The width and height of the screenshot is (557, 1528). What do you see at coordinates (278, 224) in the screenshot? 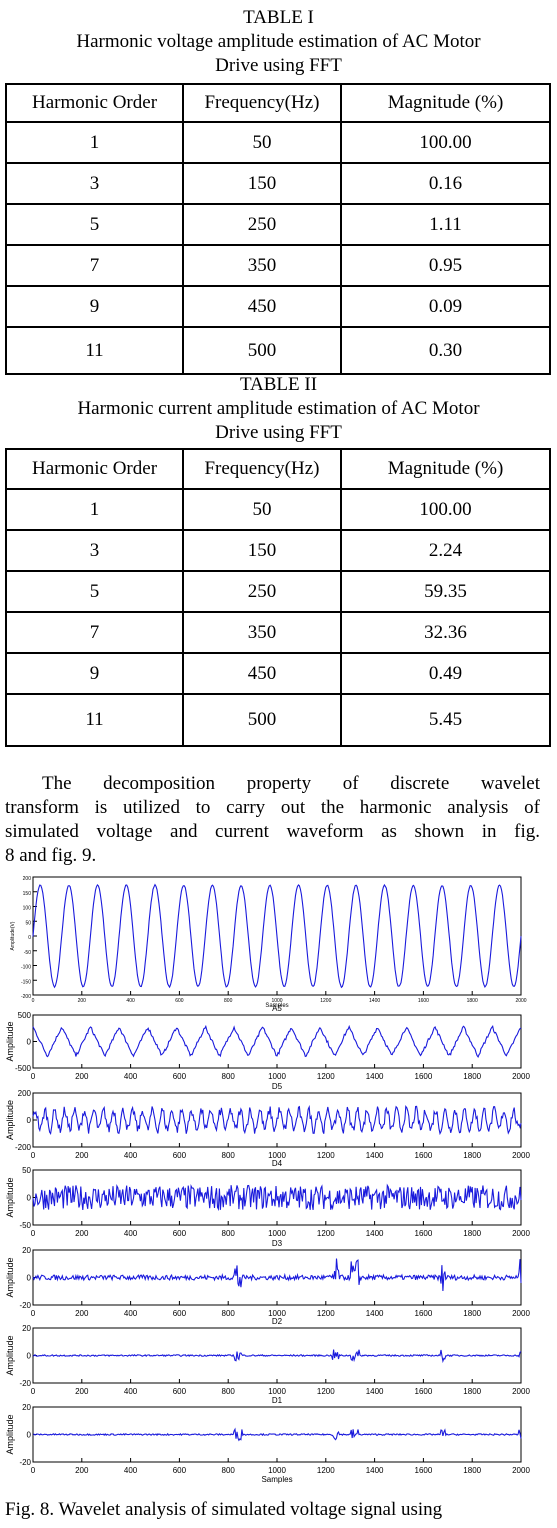
I see `row: 5 250 1.11` at bounding box center [278, 224].